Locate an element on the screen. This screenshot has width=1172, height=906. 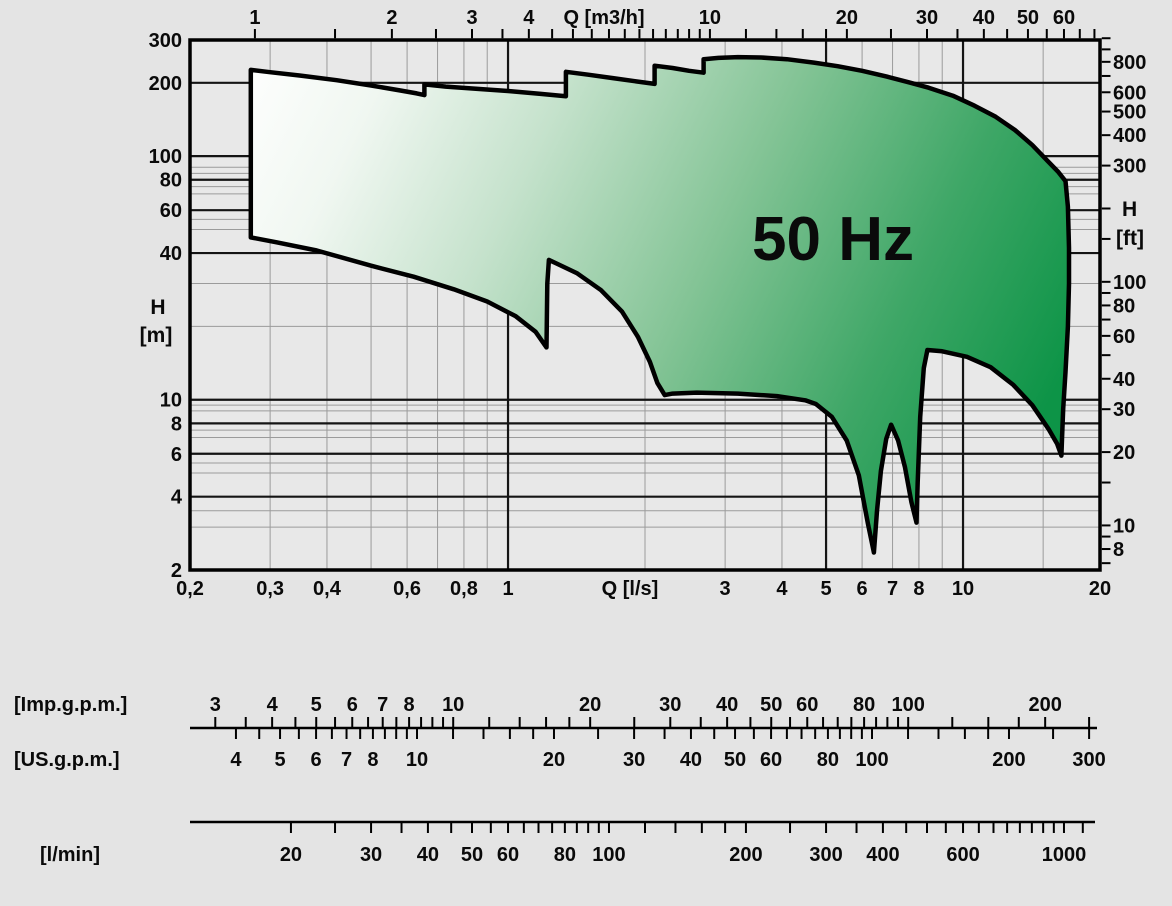
bottom-axis-label: 20 is located at coordinates (1100, 589).